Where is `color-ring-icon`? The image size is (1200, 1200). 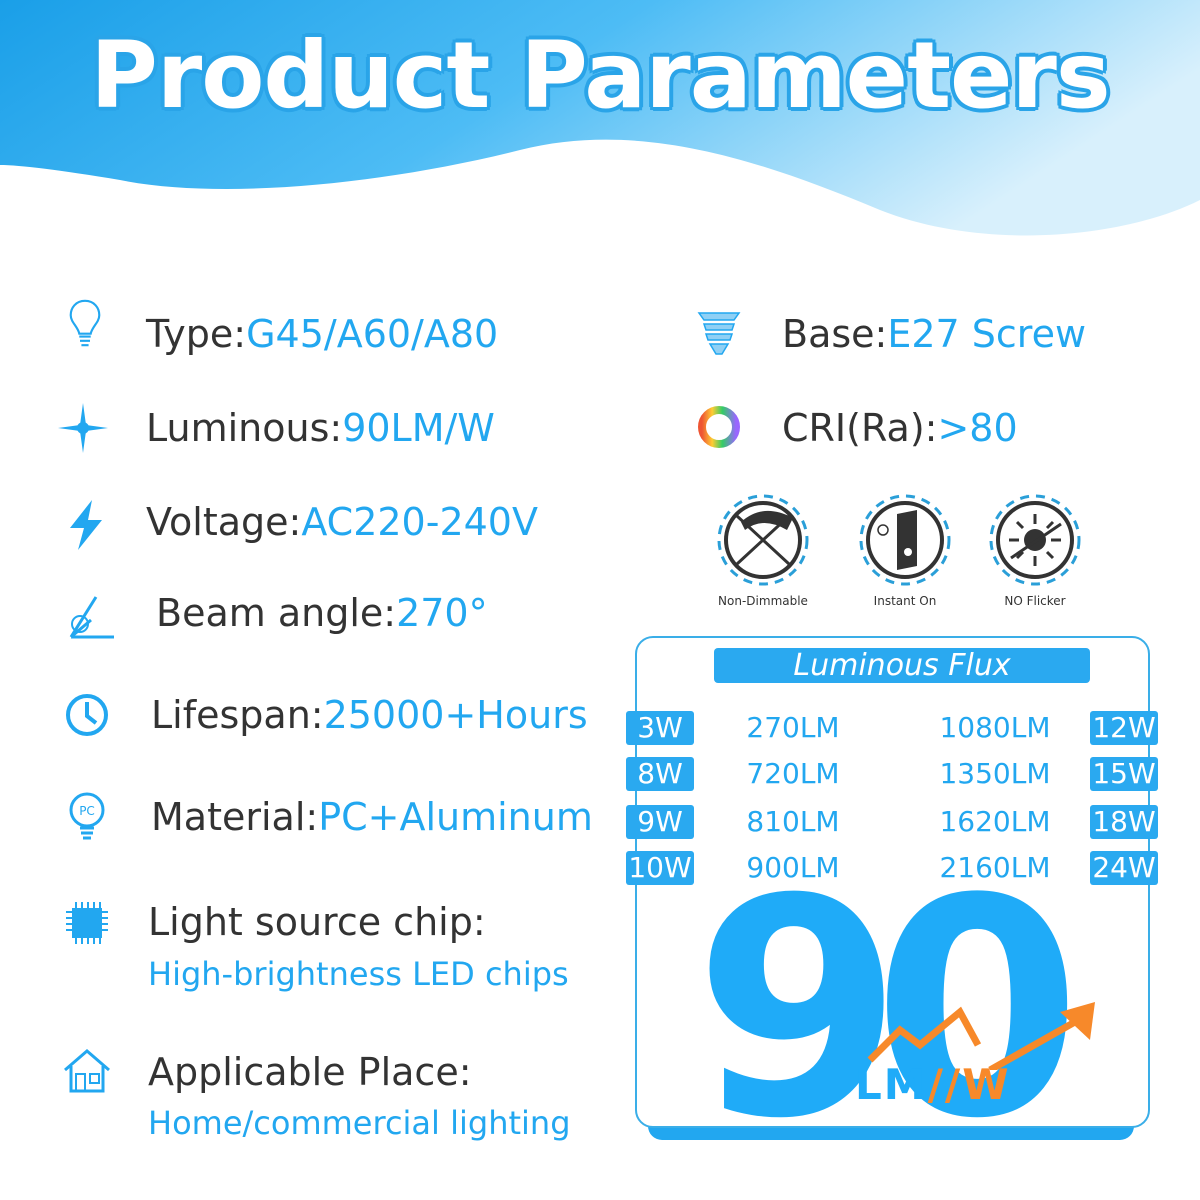 color-ring-icon is located at coordinates (719, 427).